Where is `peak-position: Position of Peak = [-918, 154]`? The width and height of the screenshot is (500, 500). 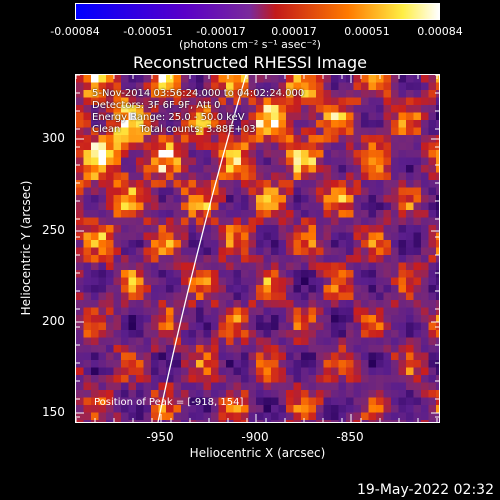 peak-position: Position of Peak = [-918, 154] is located at coordinates (169, 402).